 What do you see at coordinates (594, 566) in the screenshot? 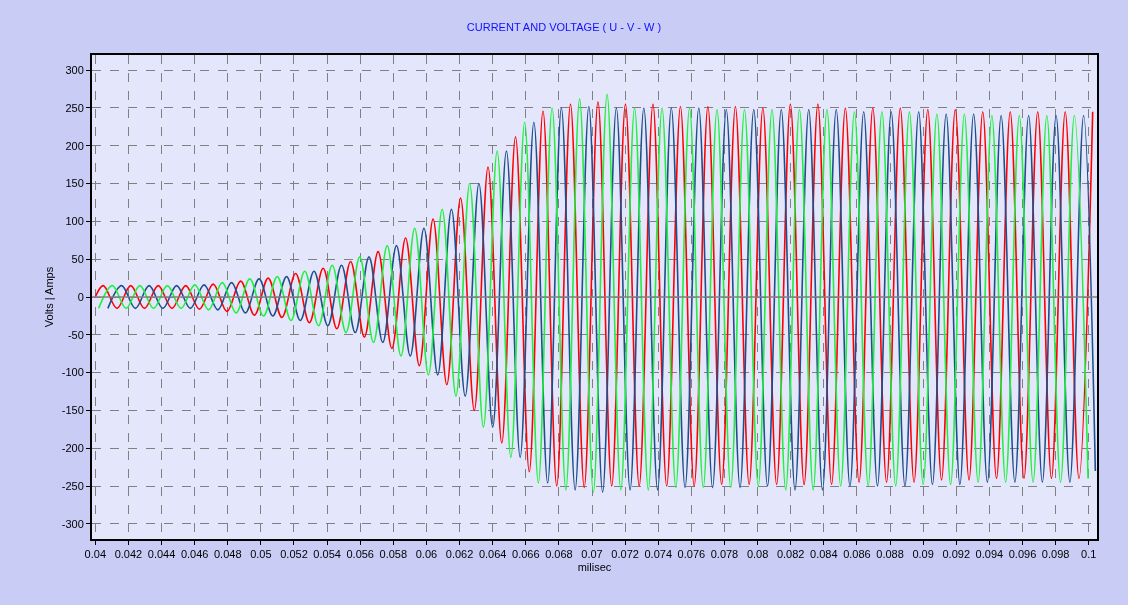
I see `x-axis-title: milisec` at bounding box center [594, 566].